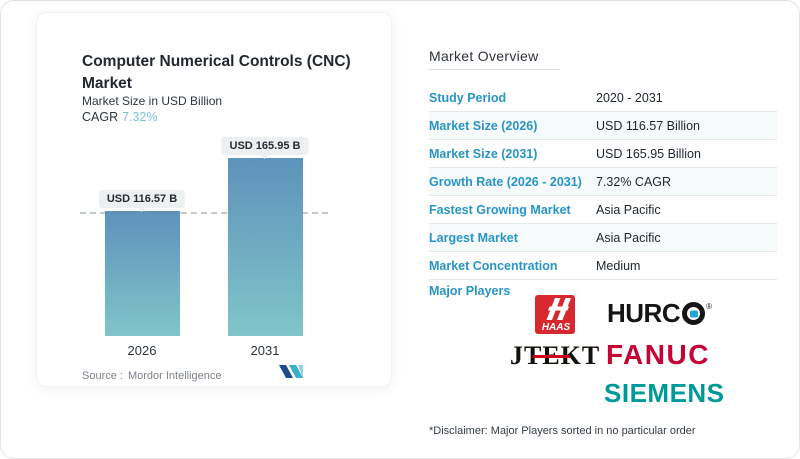 This screenshot has height=459, width=800. What do you see at coordinates (142, 273) in the screenshot?
I see `bar-2026` at bounding box center [142, 273].